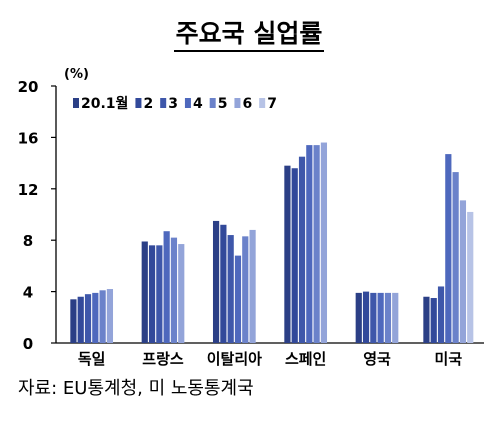 The height and width of the screenshot is (437, 498). Describe the element at coordinates (163, 359) in the screenshot. I see `x-tick-label: 프랑스` at that location.